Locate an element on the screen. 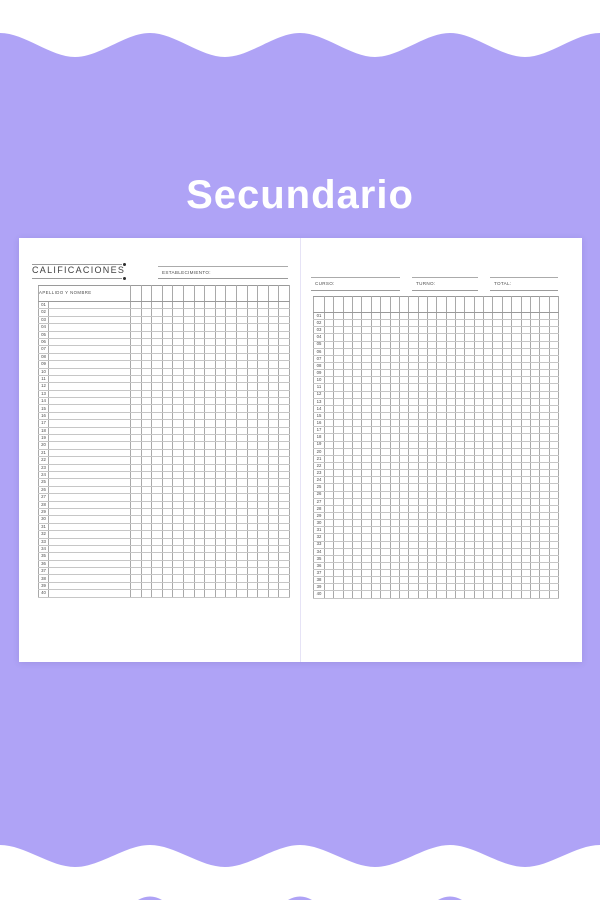 This screenshot has width=600, height=900. student-name-cell is located at coordinates (89, 571).